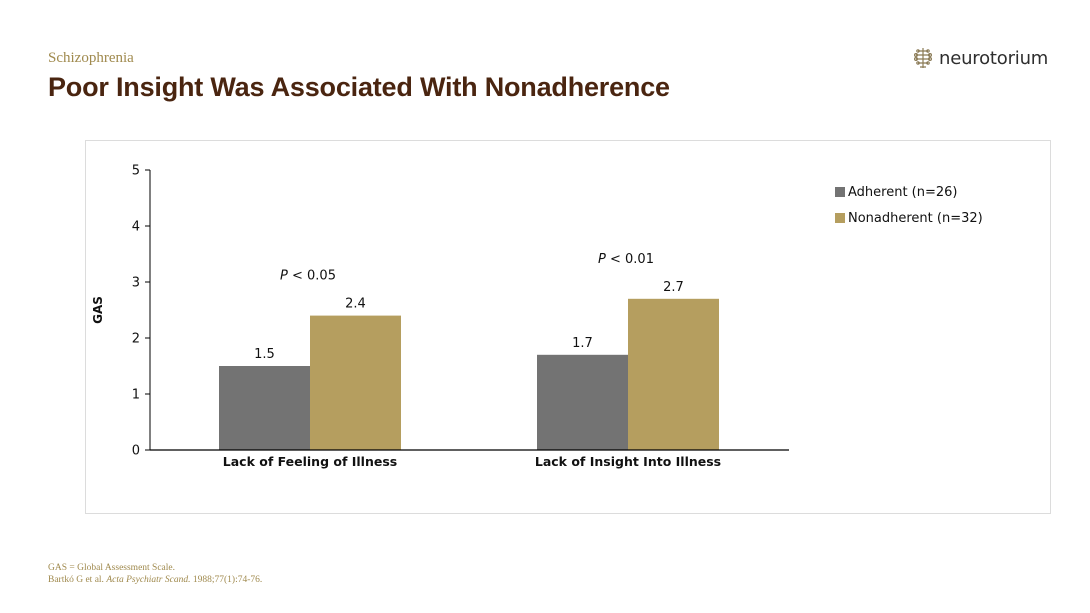 Image resolution: width=1090 pixels, height=613 pixels. Describe the element at coordinates (903, 192) in the screenshot. I see `legend-label-adherent: Adherent (n=26)` at that location.